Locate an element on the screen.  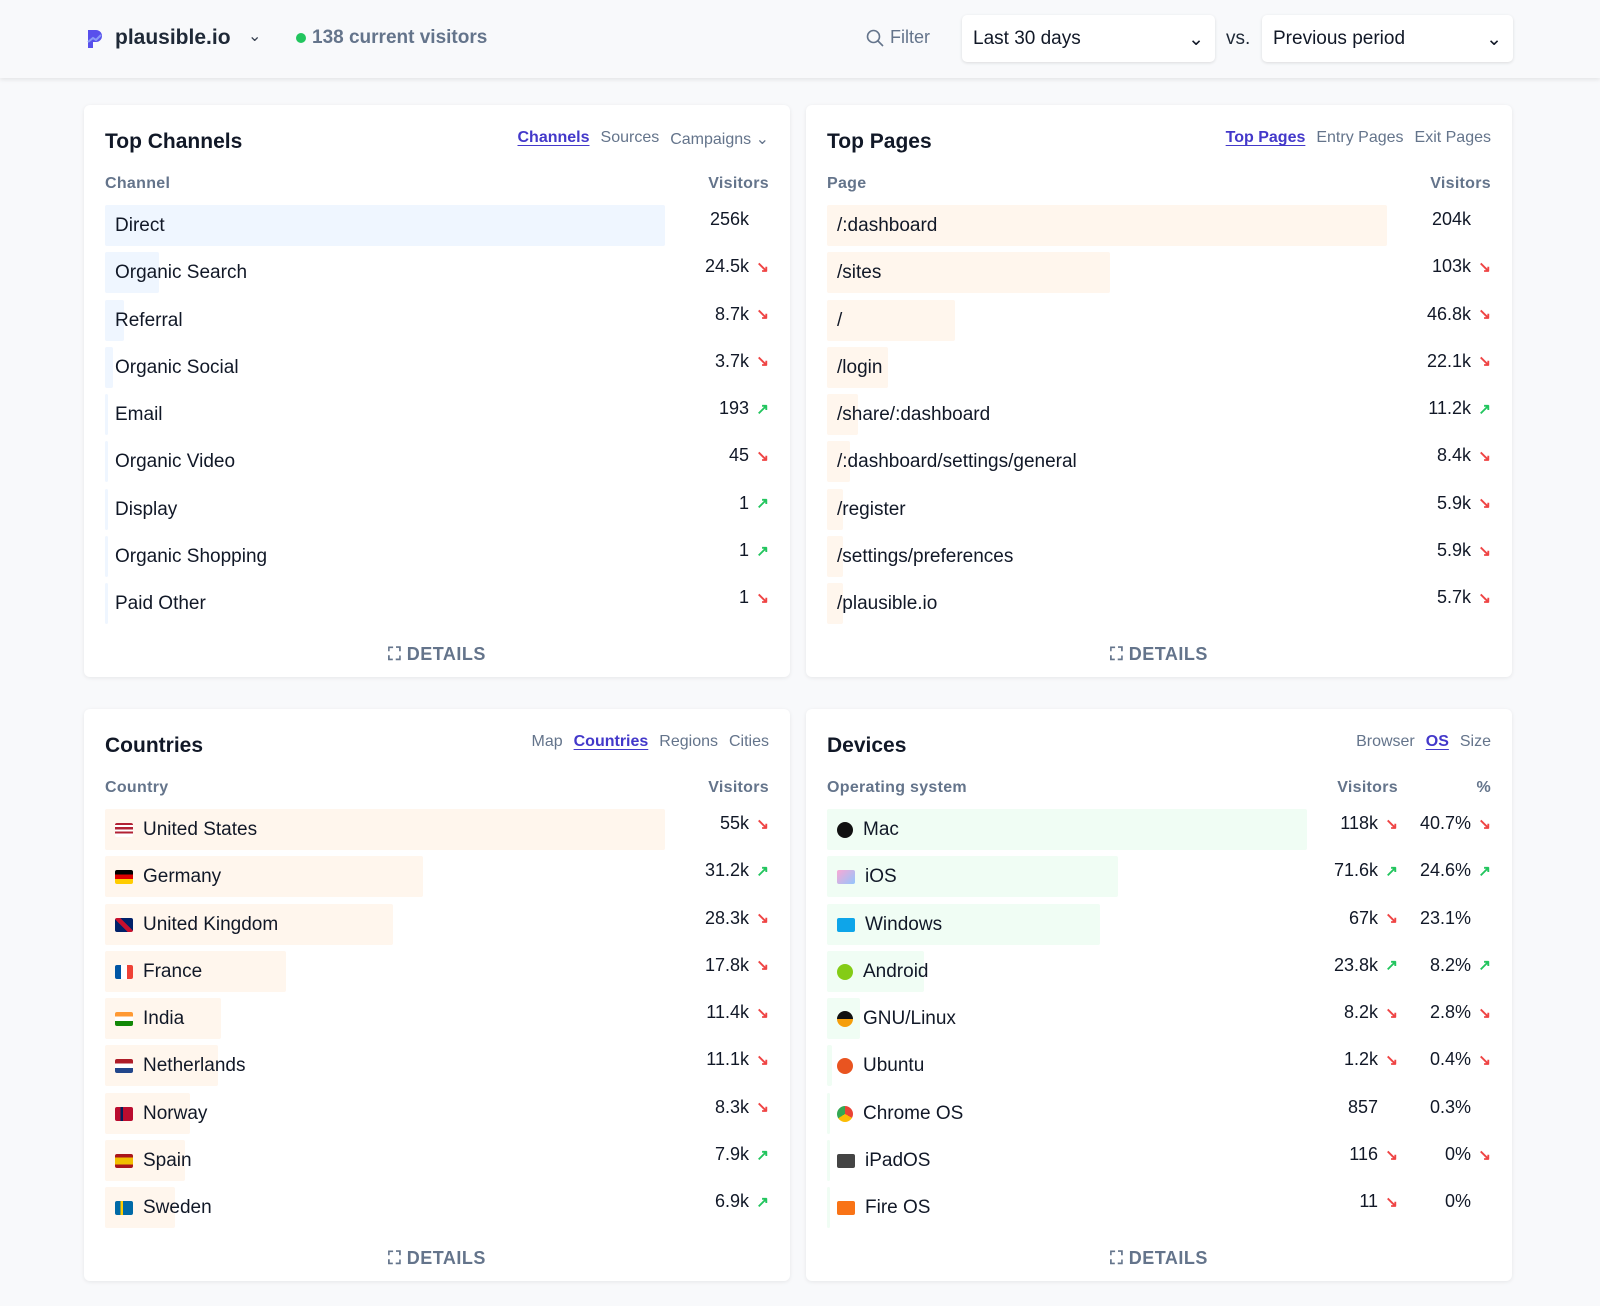
list-item: iPadOS 116 ↘ 0% ↘ is located at coordinates (1159, 1163).